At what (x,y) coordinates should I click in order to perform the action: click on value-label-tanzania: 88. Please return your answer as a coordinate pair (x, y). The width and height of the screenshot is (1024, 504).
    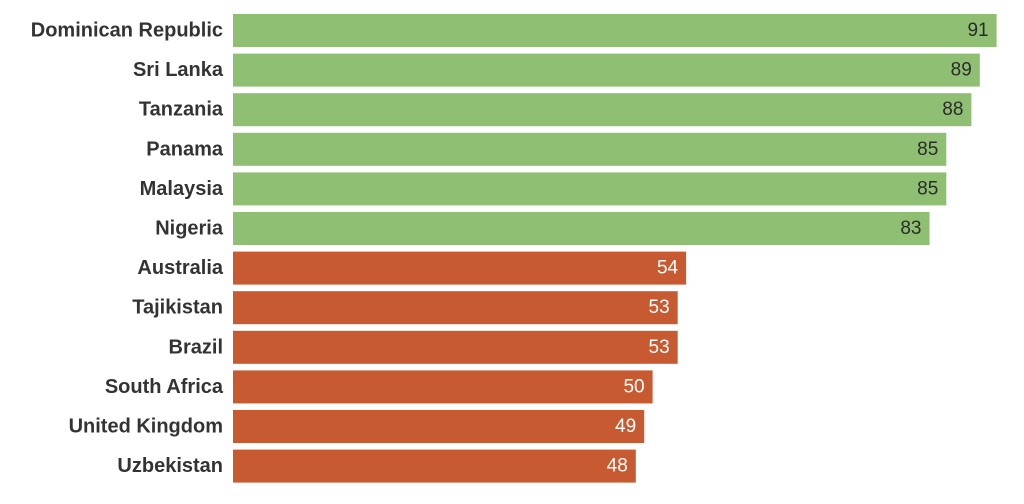
    Looking at the image, I should click on (952, 109).